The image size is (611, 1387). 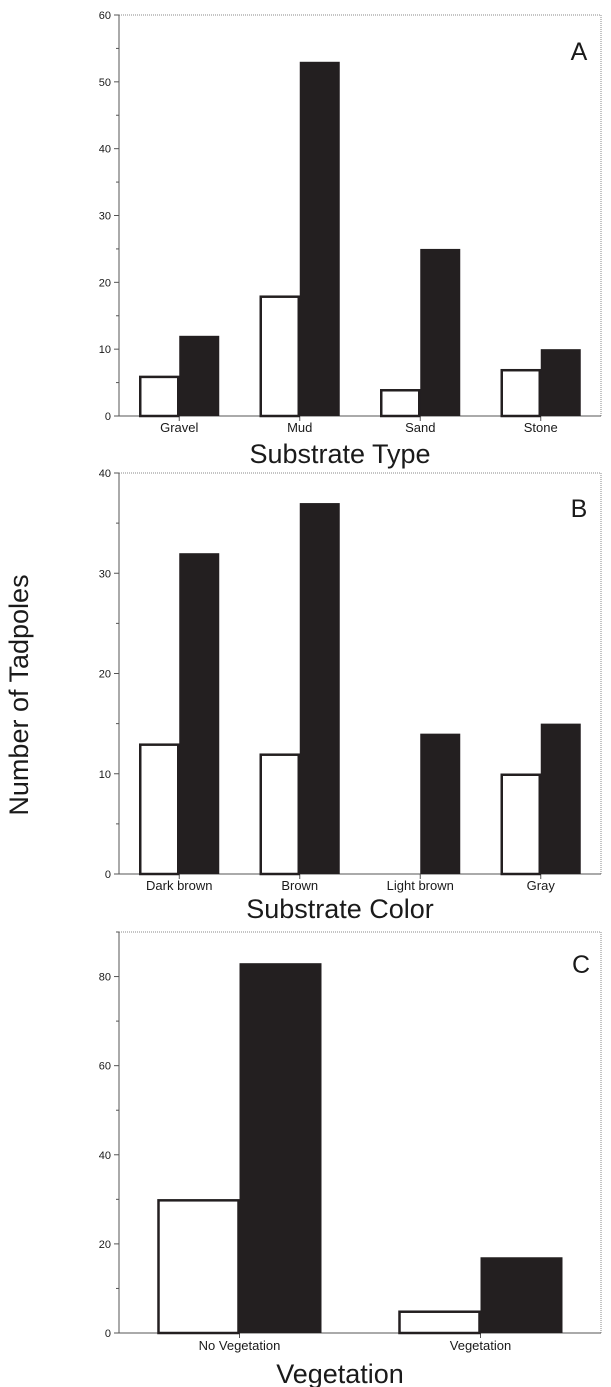 What do you see at coordinates (179, 427) in the screenshot?
I see `panel-a-category-label: Gravel` at bounding box center [179, 427].